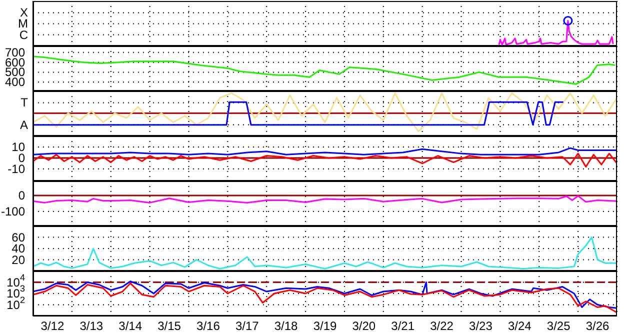 This screenshot has width=628, height=334. I want to click on x-tick-label: 3/15, so click(170, 326).